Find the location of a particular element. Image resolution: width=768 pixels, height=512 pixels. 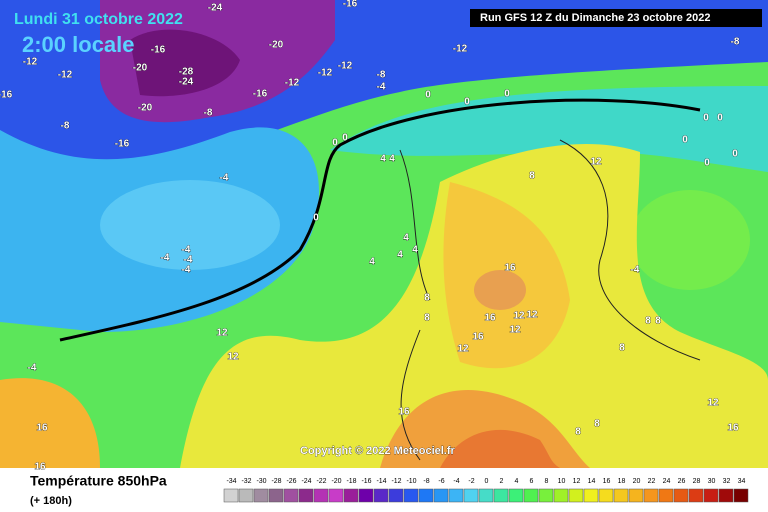

legend-level: -2 is located at coordinates (471, 481).